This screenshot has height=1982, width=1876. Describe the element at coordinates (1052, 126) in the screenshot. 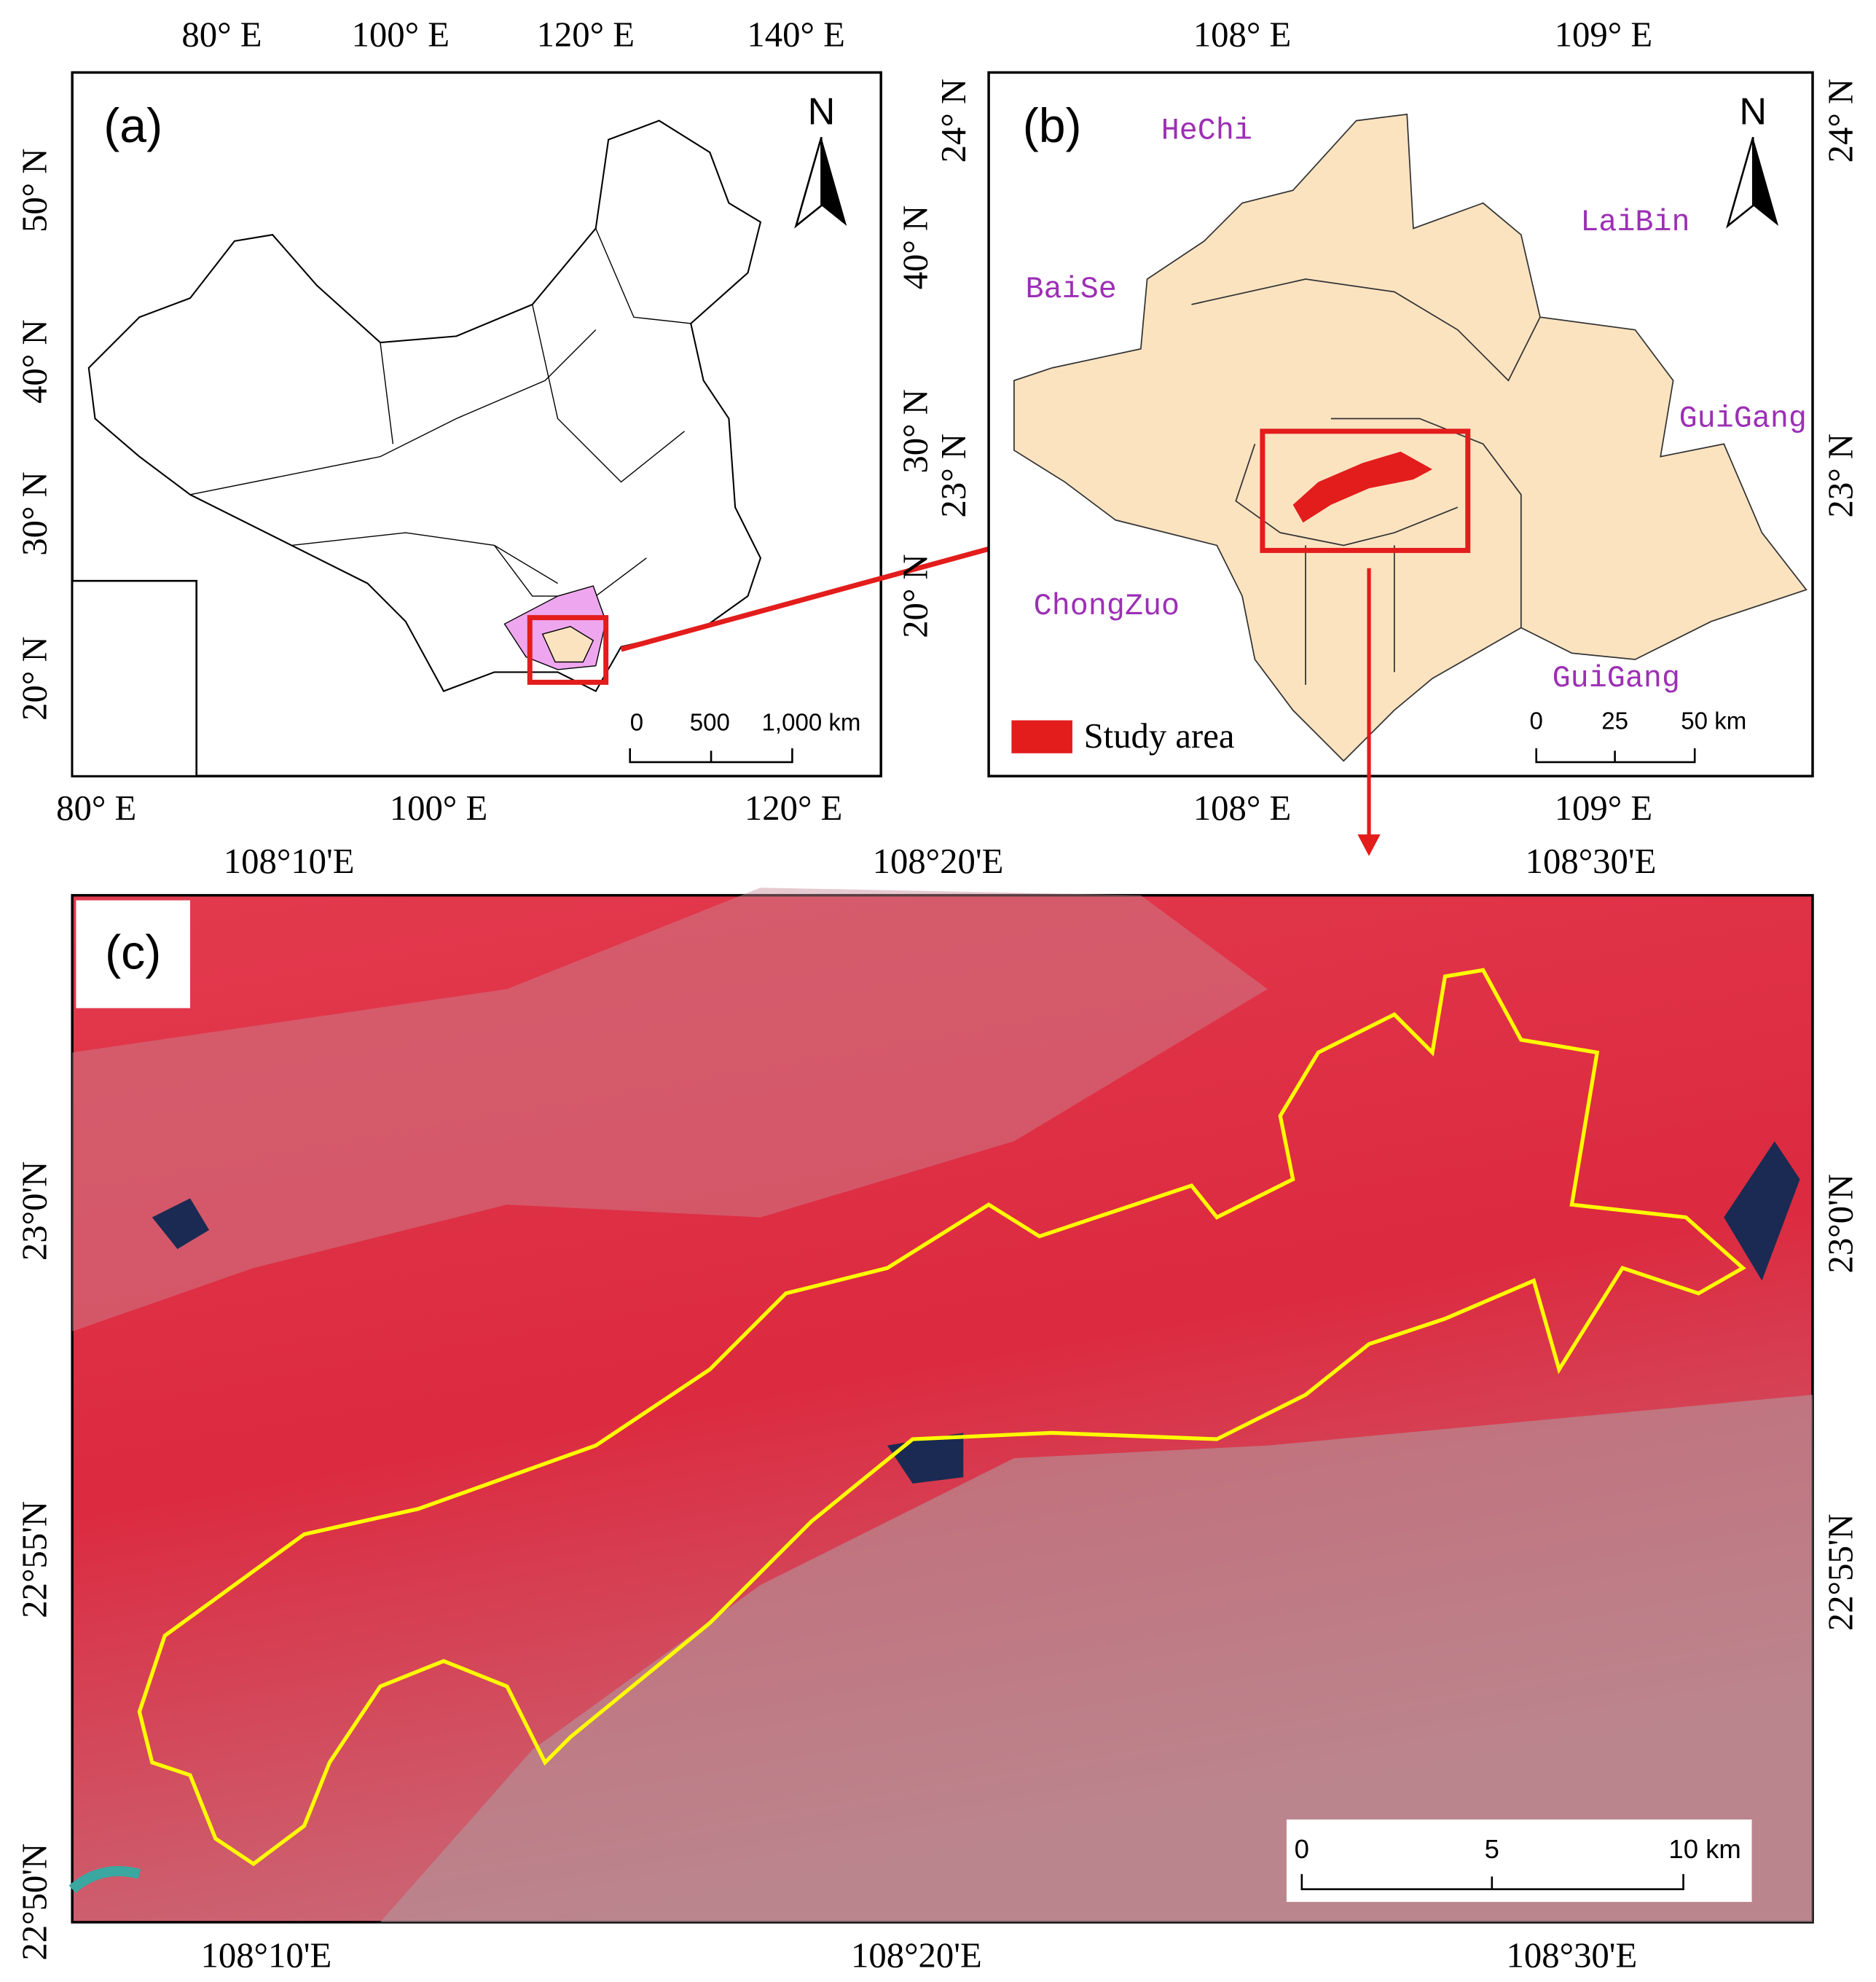

I see `panel-label: (b)` at that location.